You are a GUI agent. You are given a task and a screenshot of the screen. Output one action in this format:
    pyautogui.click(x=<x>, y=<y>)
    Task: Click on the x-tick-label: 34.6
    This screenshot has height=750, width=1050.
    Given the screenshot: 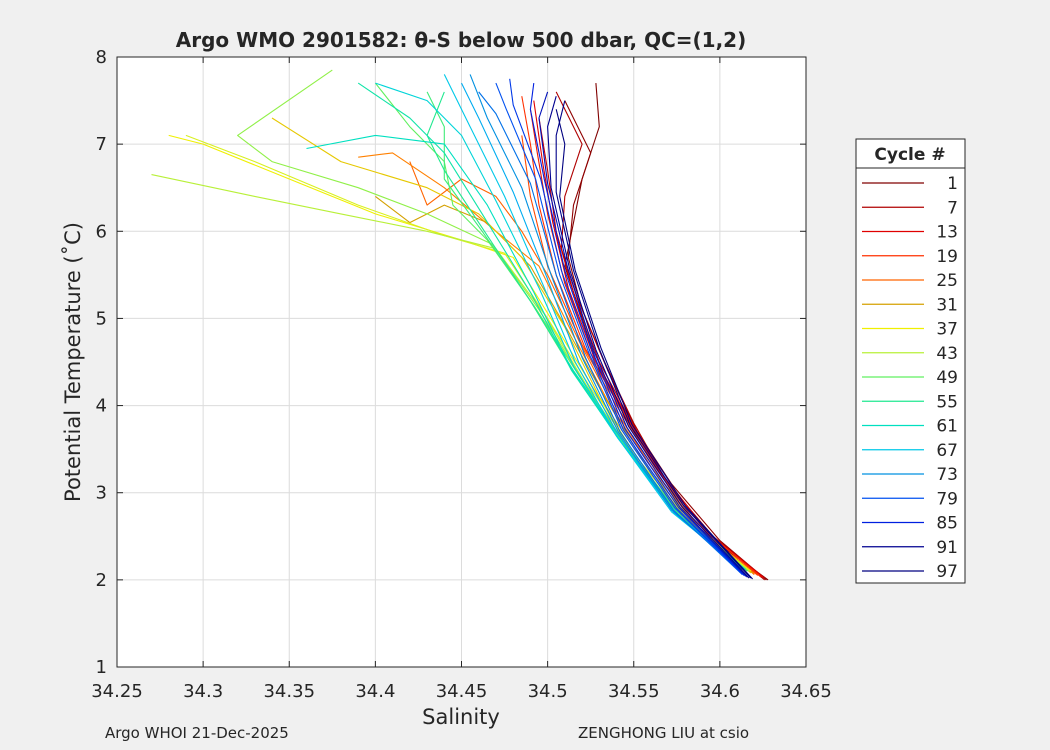 What is the action you would take?
    pyautogui.click(x=720, y=691)
    